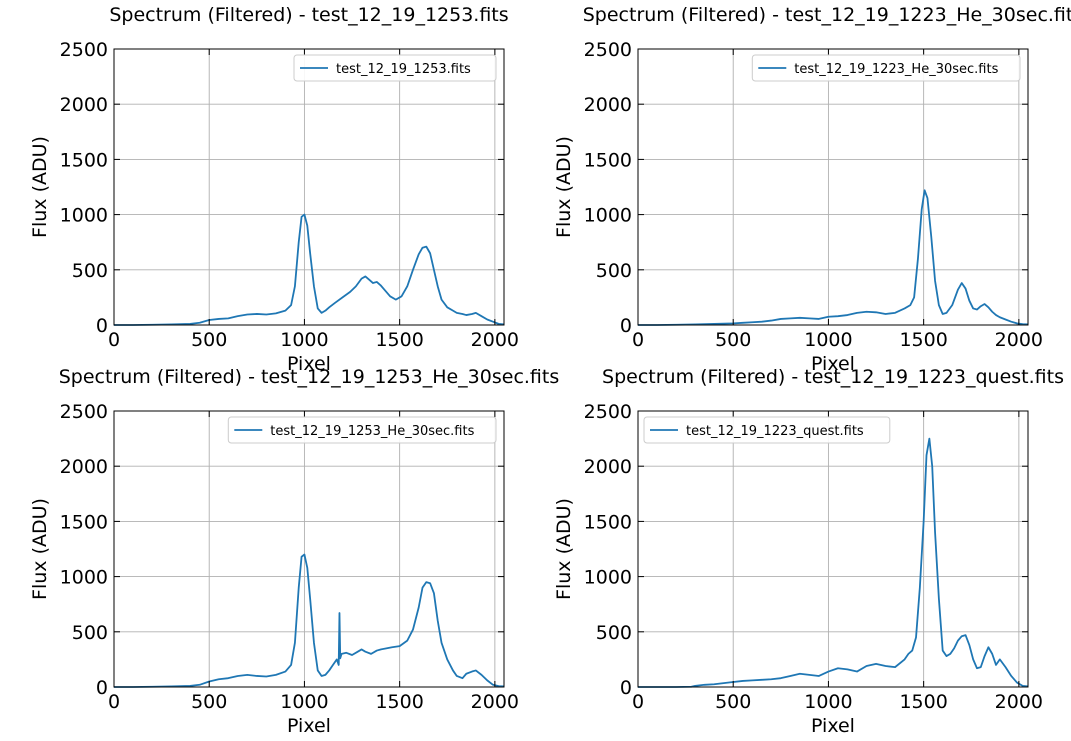 The height and width of the screenshot is (741, 1071). Describe the element at coordinates (403, 69) in the screenshot. I see `legend-label: test_12_19_1253.fits` at that location.